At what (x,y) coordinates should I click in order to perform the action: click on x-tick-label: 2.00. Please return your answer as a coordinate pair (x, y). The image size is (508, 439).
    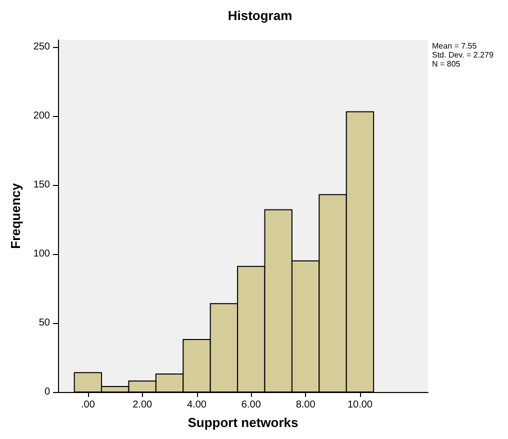
    Looking at the image, I should click on (142, 405).